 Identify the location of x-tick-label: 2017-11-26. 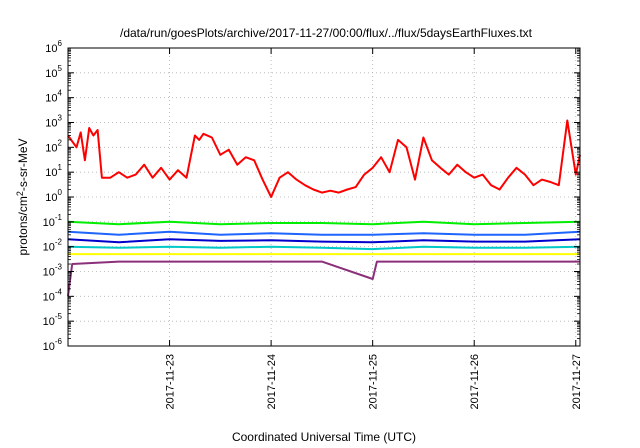
(475, 381).